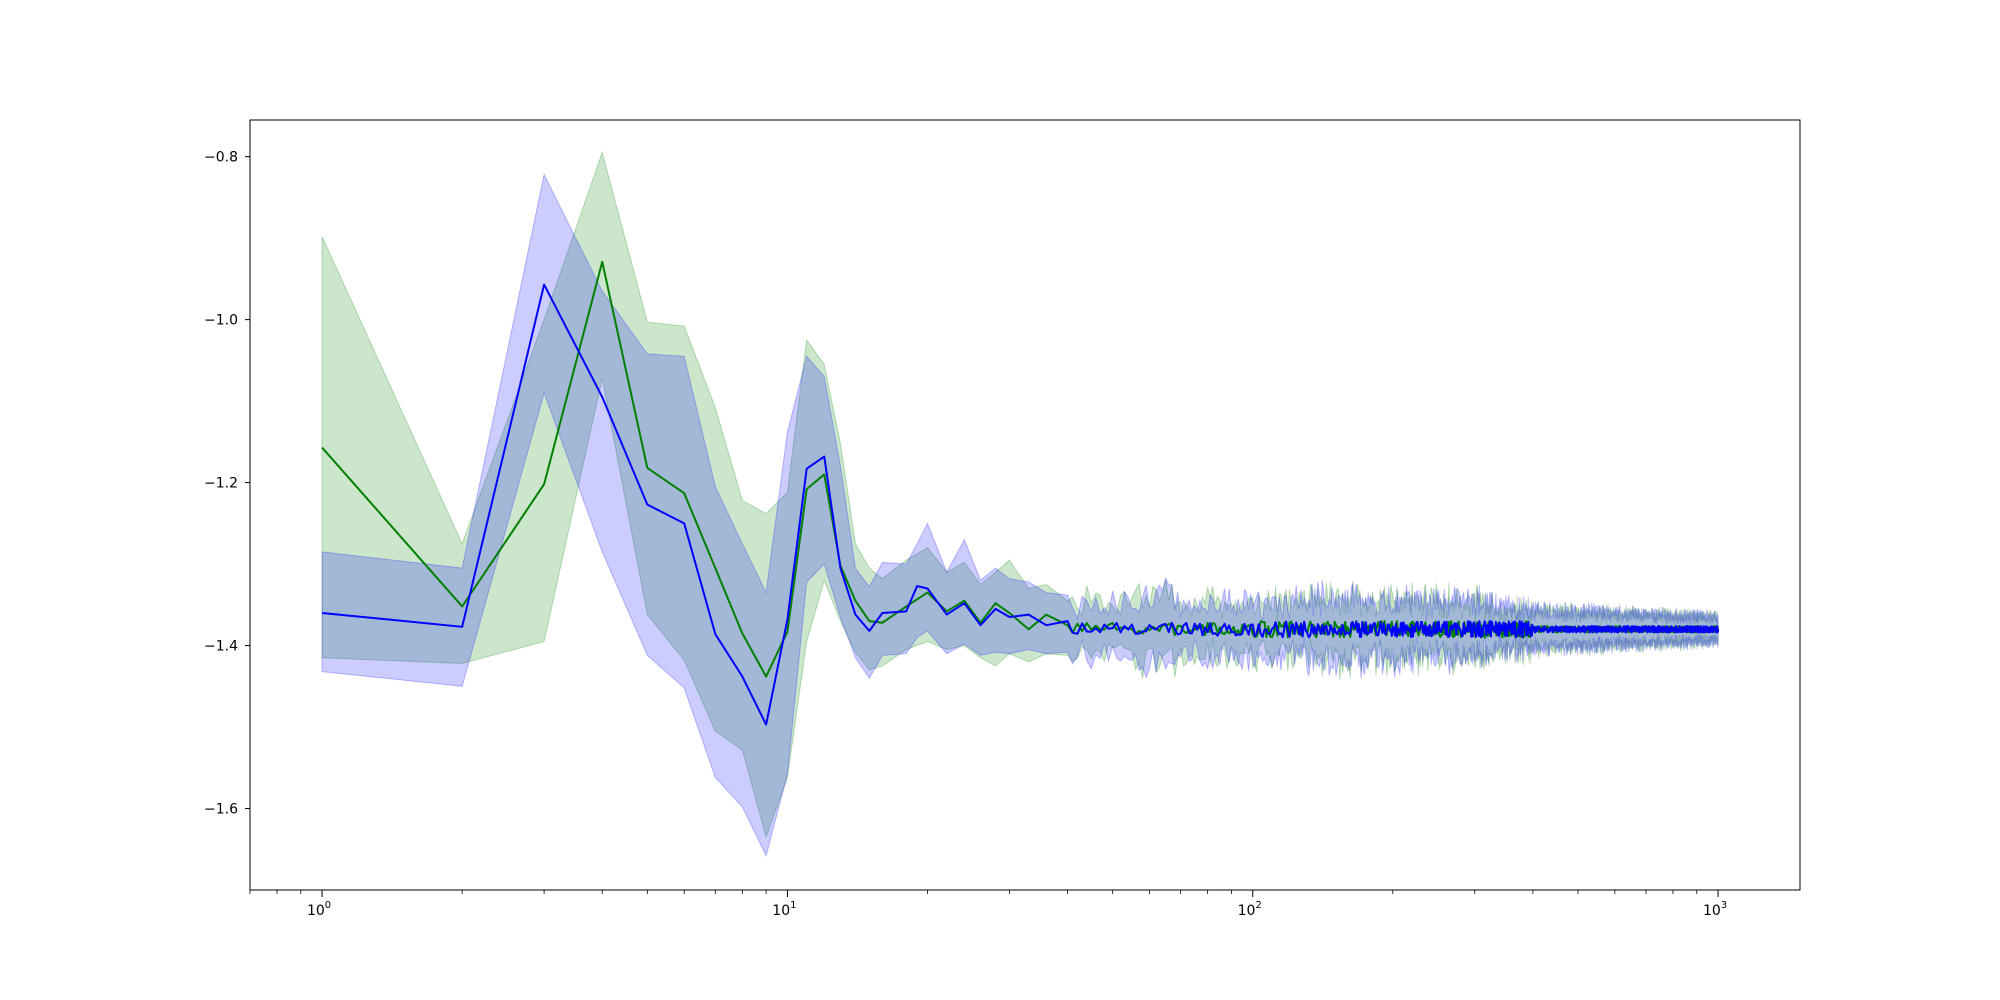 This screenshot has height=1000, width=2000. What do you see at coordinates (221, 321) in the screenshot?
I see `y-tick-label: −1.0` at bounding box center [221, 321].